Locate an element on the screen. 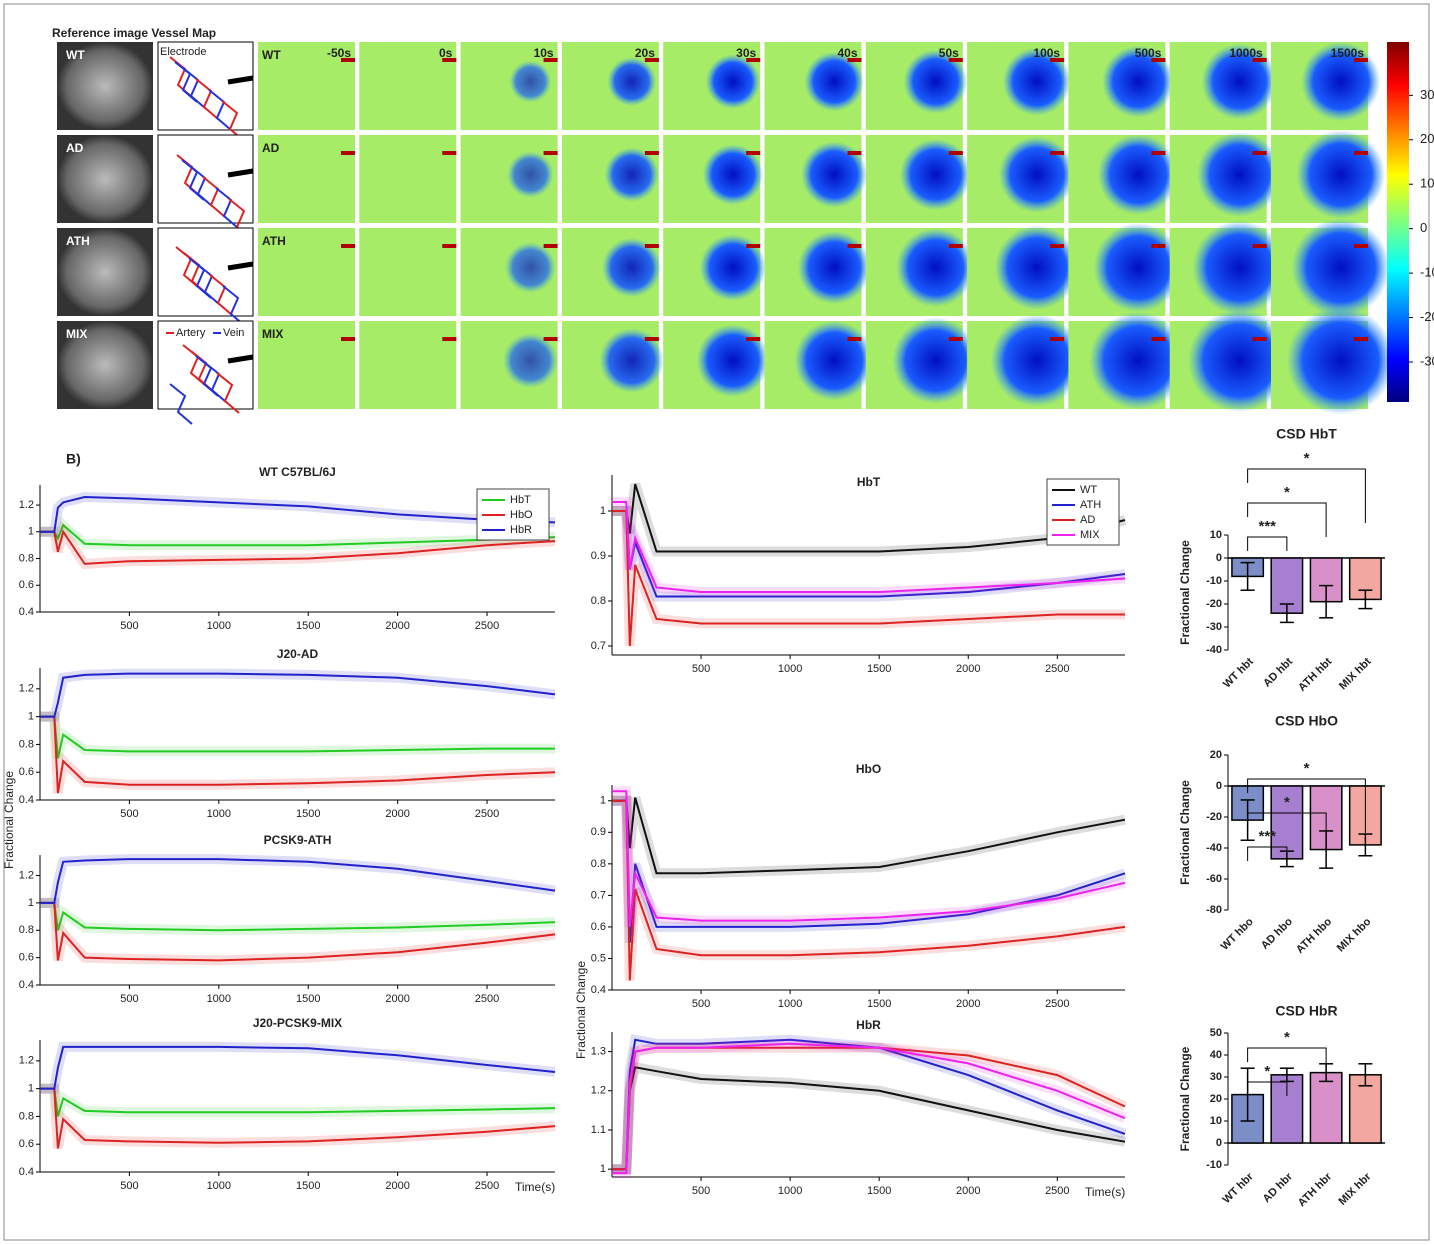  colorbar is located at coordinates (1398, 222).